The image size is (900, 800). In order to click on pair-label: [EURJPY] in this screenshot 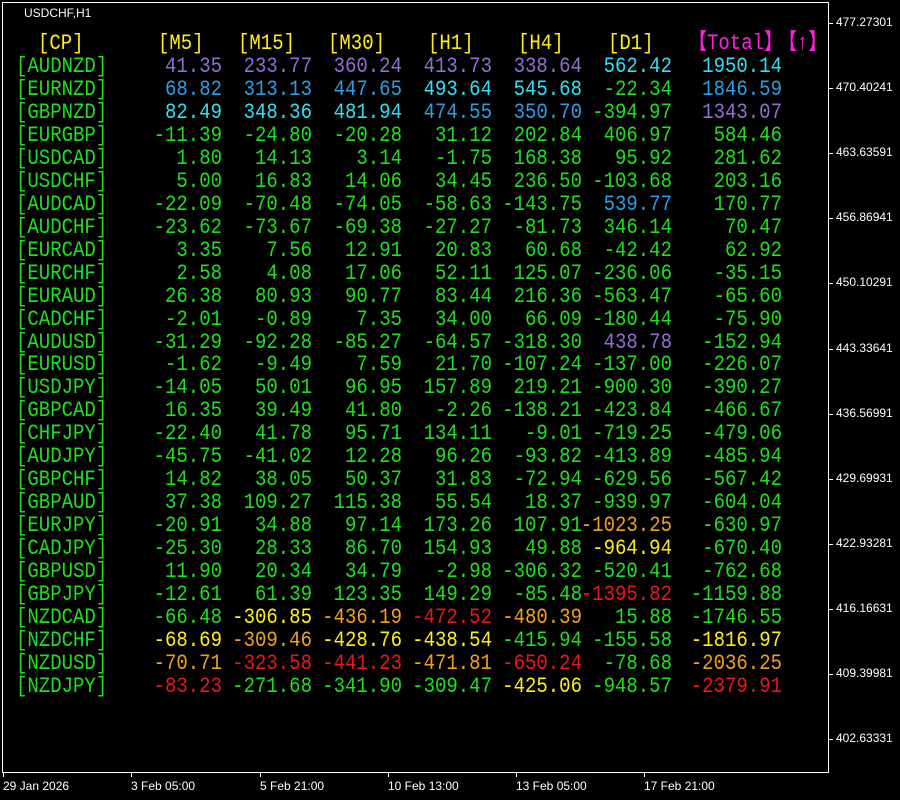, I will do `click(62, 525)`.